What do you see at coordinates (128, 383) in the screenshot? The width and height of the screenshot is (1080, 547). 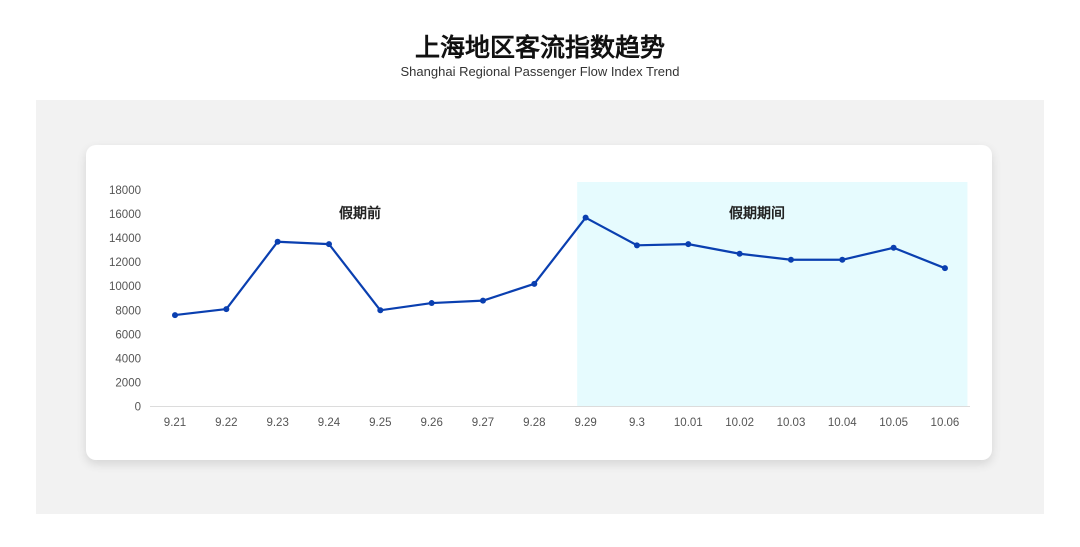 I see `y-tick-label: 2000` at bounding box center [128, 383].